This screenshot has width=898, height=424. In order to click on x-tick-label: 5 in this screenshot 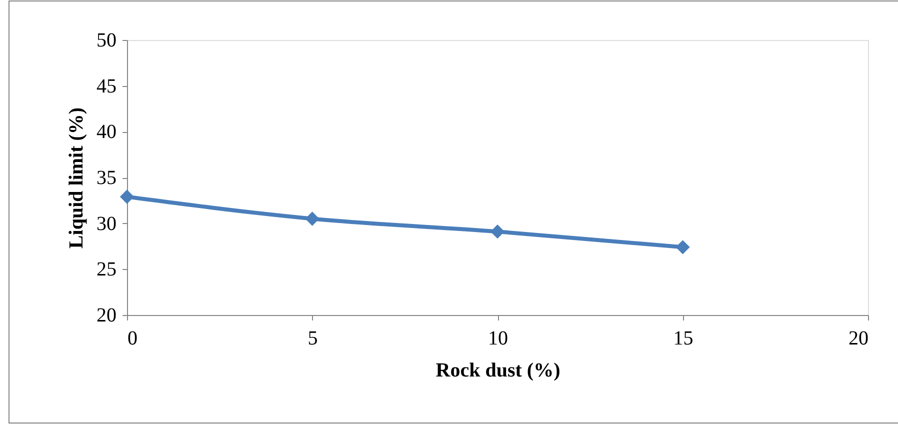, I will do `click(313, 339)`.